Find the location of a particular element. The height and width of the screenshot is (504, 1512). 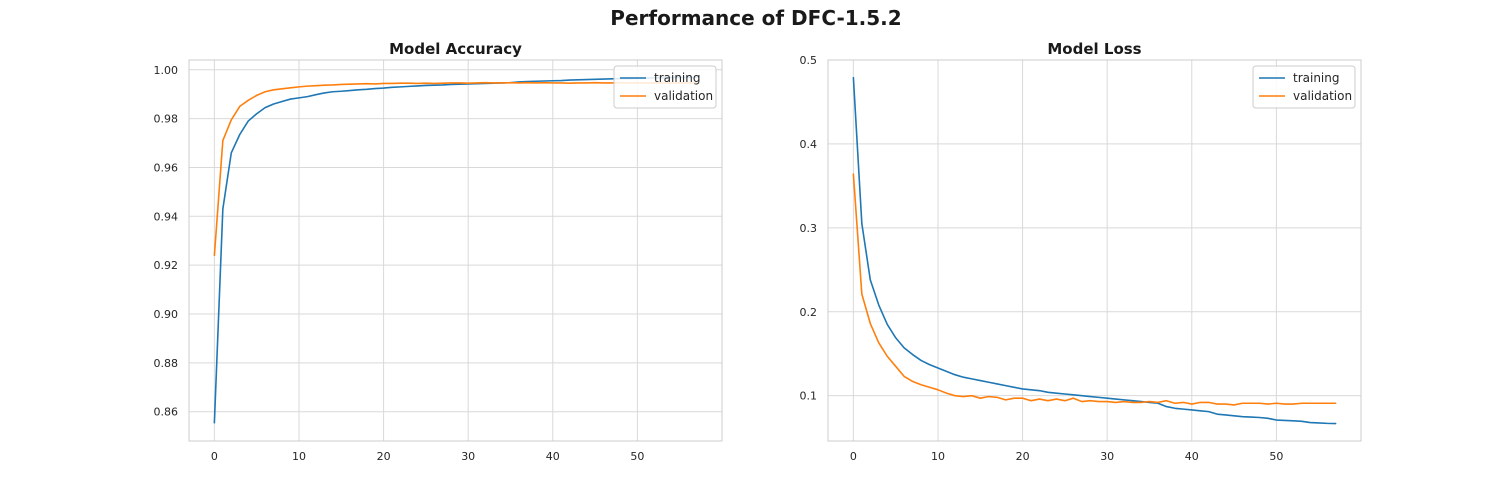

accuracy-legend-label-training: training is located at coordinates (677, 78).